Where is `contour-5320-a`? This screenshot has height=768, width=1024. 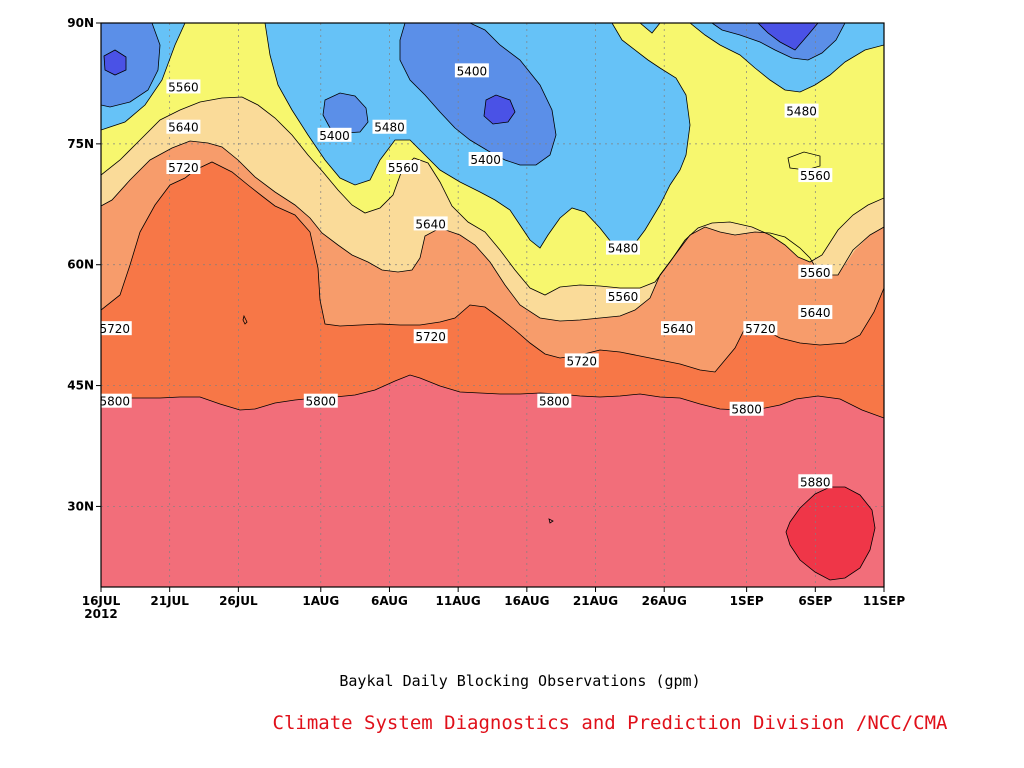
contour-5320-a is located at coordinates (115, 62).